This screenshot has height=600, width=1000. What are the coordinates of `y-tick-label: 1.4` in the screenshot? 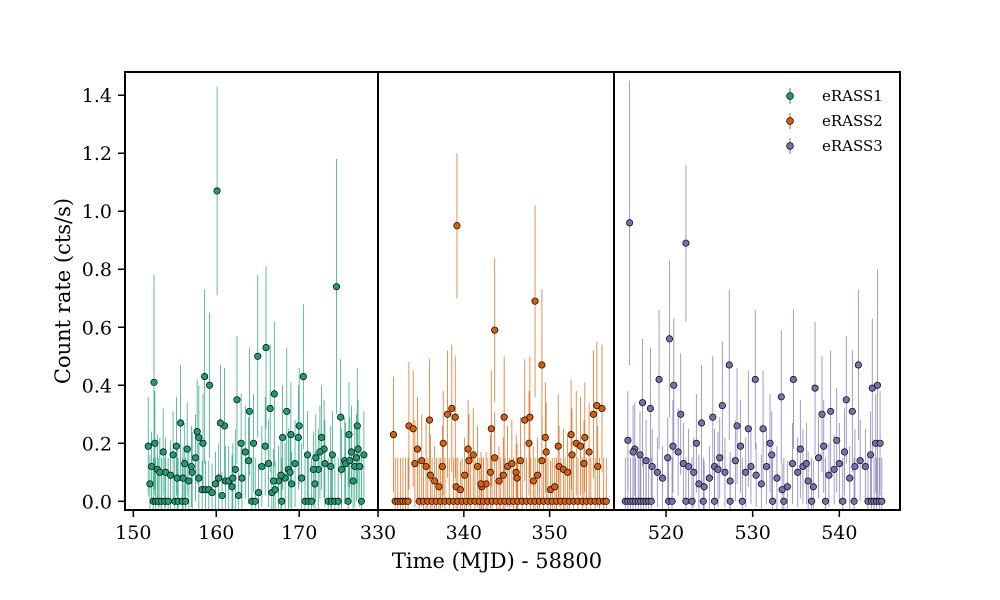 It's located at (97, 96).